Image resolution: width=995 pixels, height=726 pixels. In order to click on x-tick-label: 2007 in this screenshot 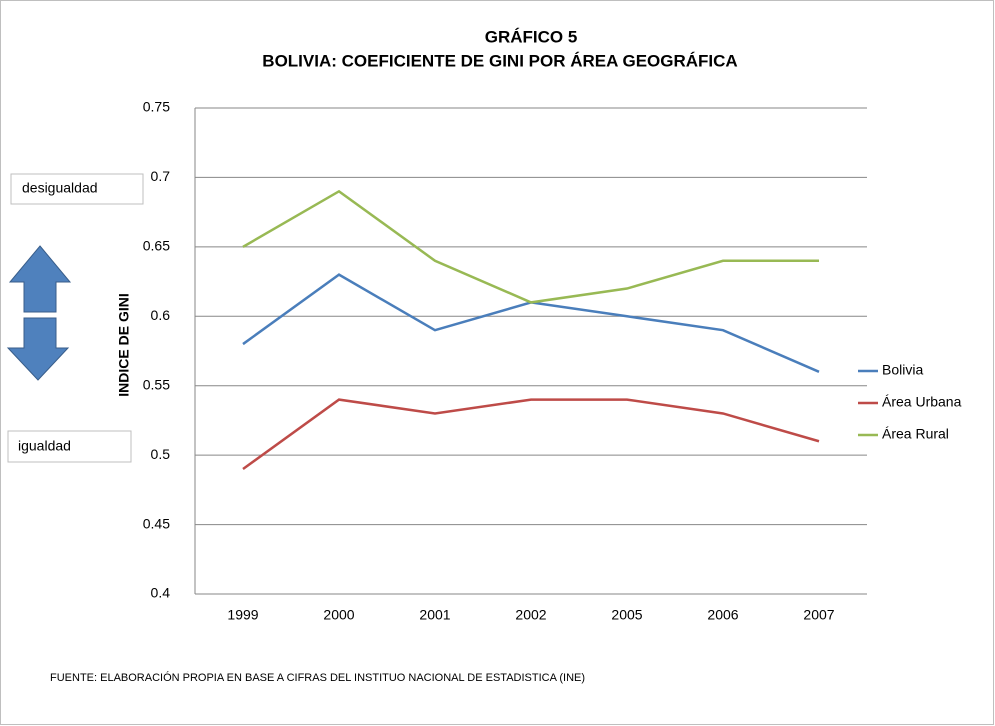, I will do `click(818, 615)`.